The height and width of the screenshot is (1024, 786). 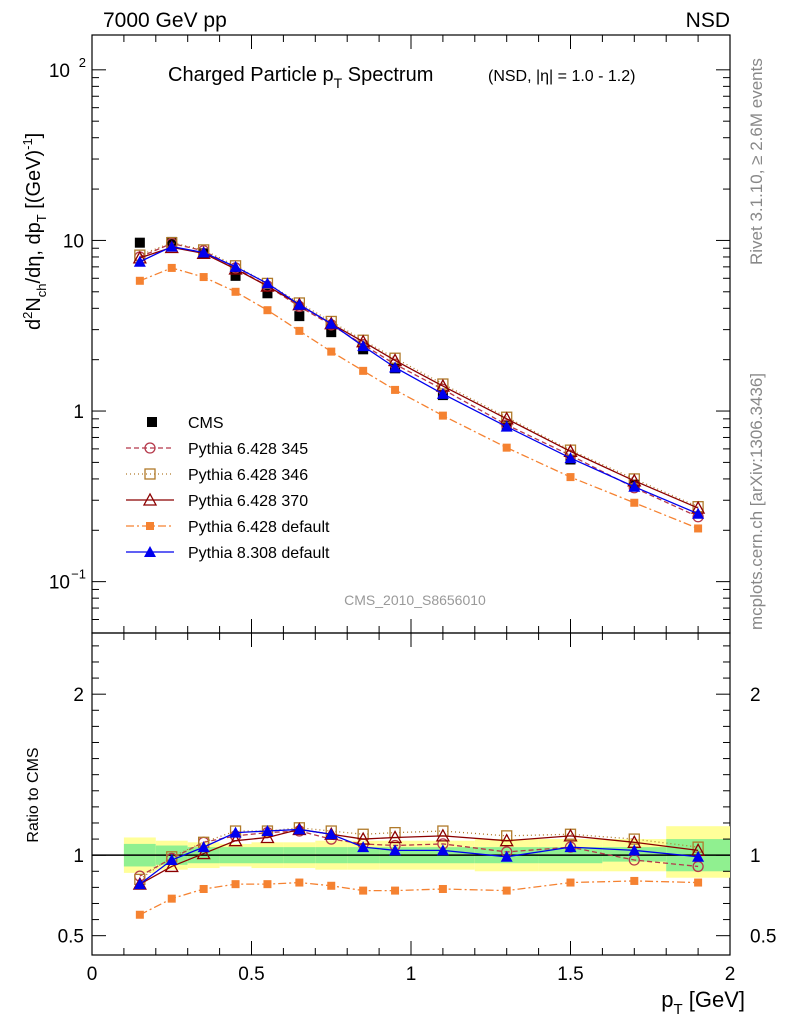 What do you see at coordinates (755, 695) in the screenshot?
I see `ratio-y-tick-label-right: 2` at bounding box center [755, 695].